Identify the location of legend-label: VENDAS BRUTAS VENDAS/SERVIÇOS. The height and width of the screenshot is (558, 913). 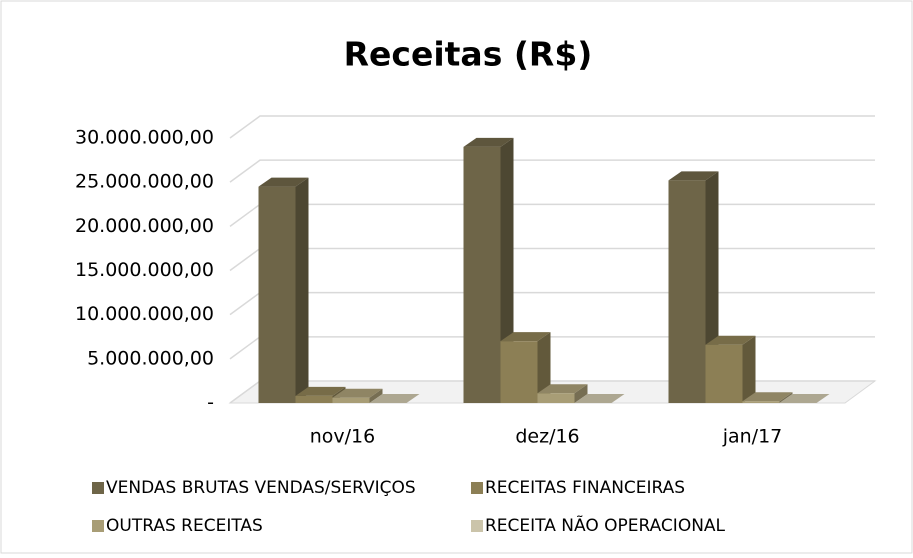
(261, 488).